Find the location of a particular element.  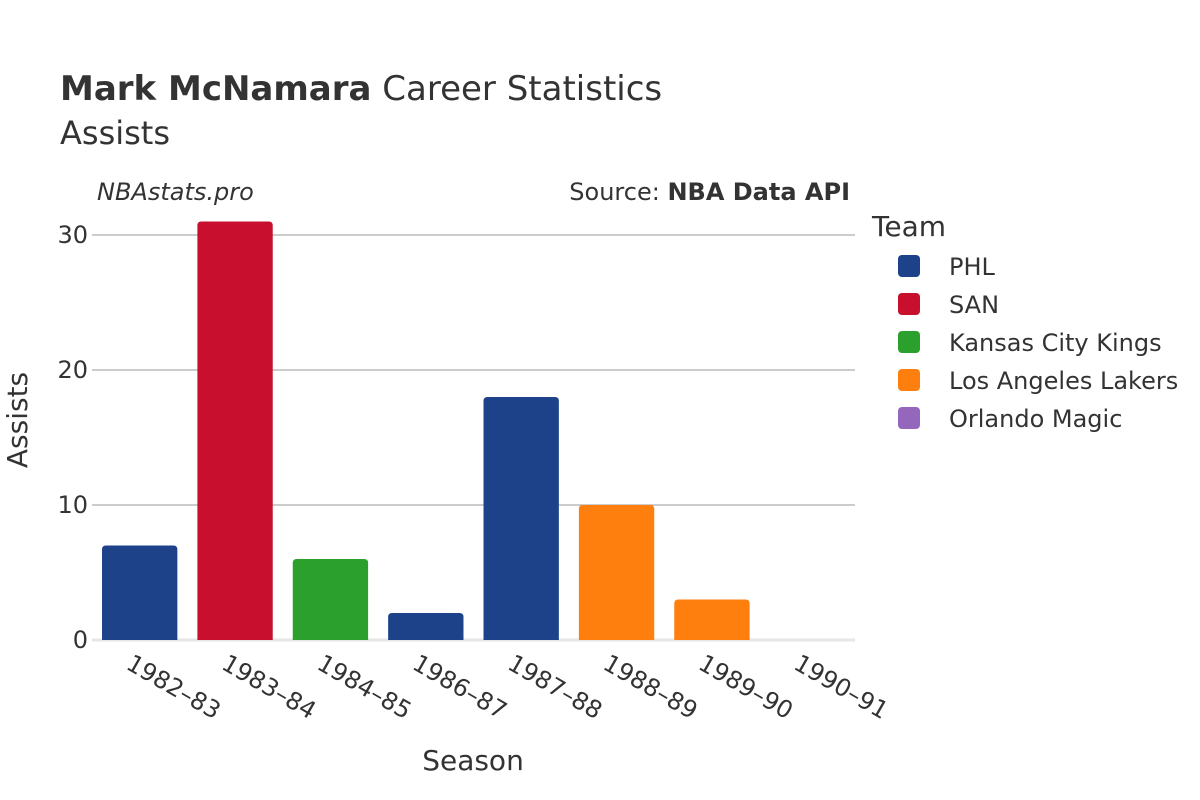

legend-label: Los Angeles Lakers is located at coordinates (1063, 381).